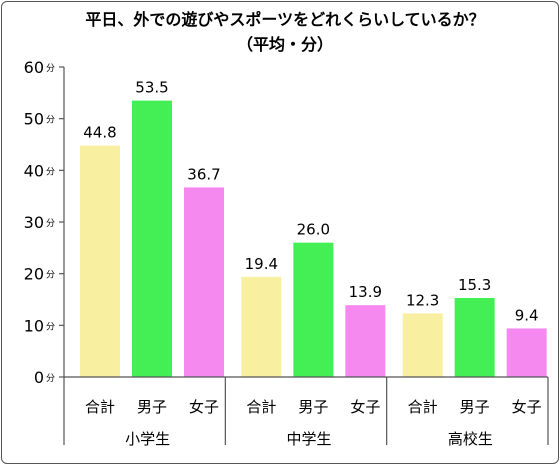 Image resolution: width=560 pixels, height=465 pixels. What do you see at coordinates (34, 325) in the screenshot?
I see `y-tick-label: 10` at bounding box center [34, 325].